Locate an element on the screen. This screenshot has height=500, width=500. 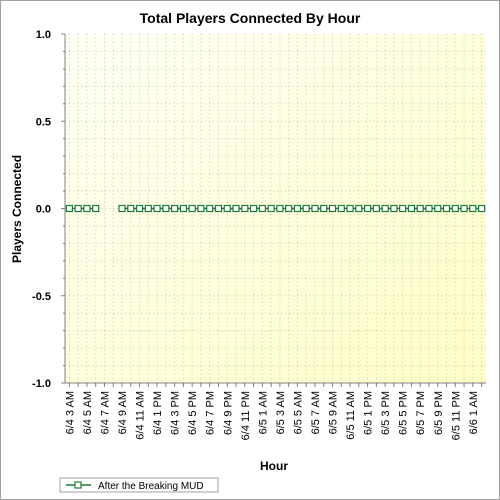
x-tick-label: 6/5 9 AM is located at coordinates (334, 412).